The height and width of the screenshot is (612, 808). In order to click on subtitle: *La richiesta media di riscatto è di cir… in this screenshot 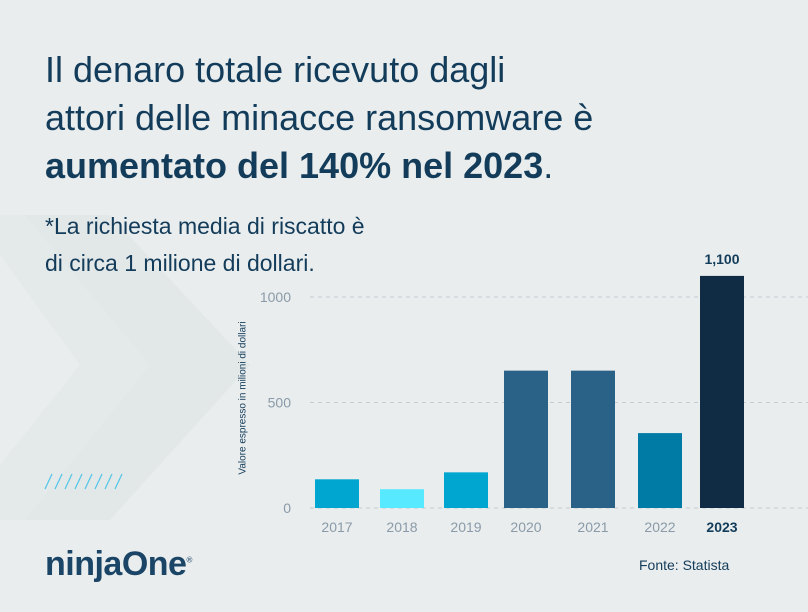, I will do `click(265, 245)`.